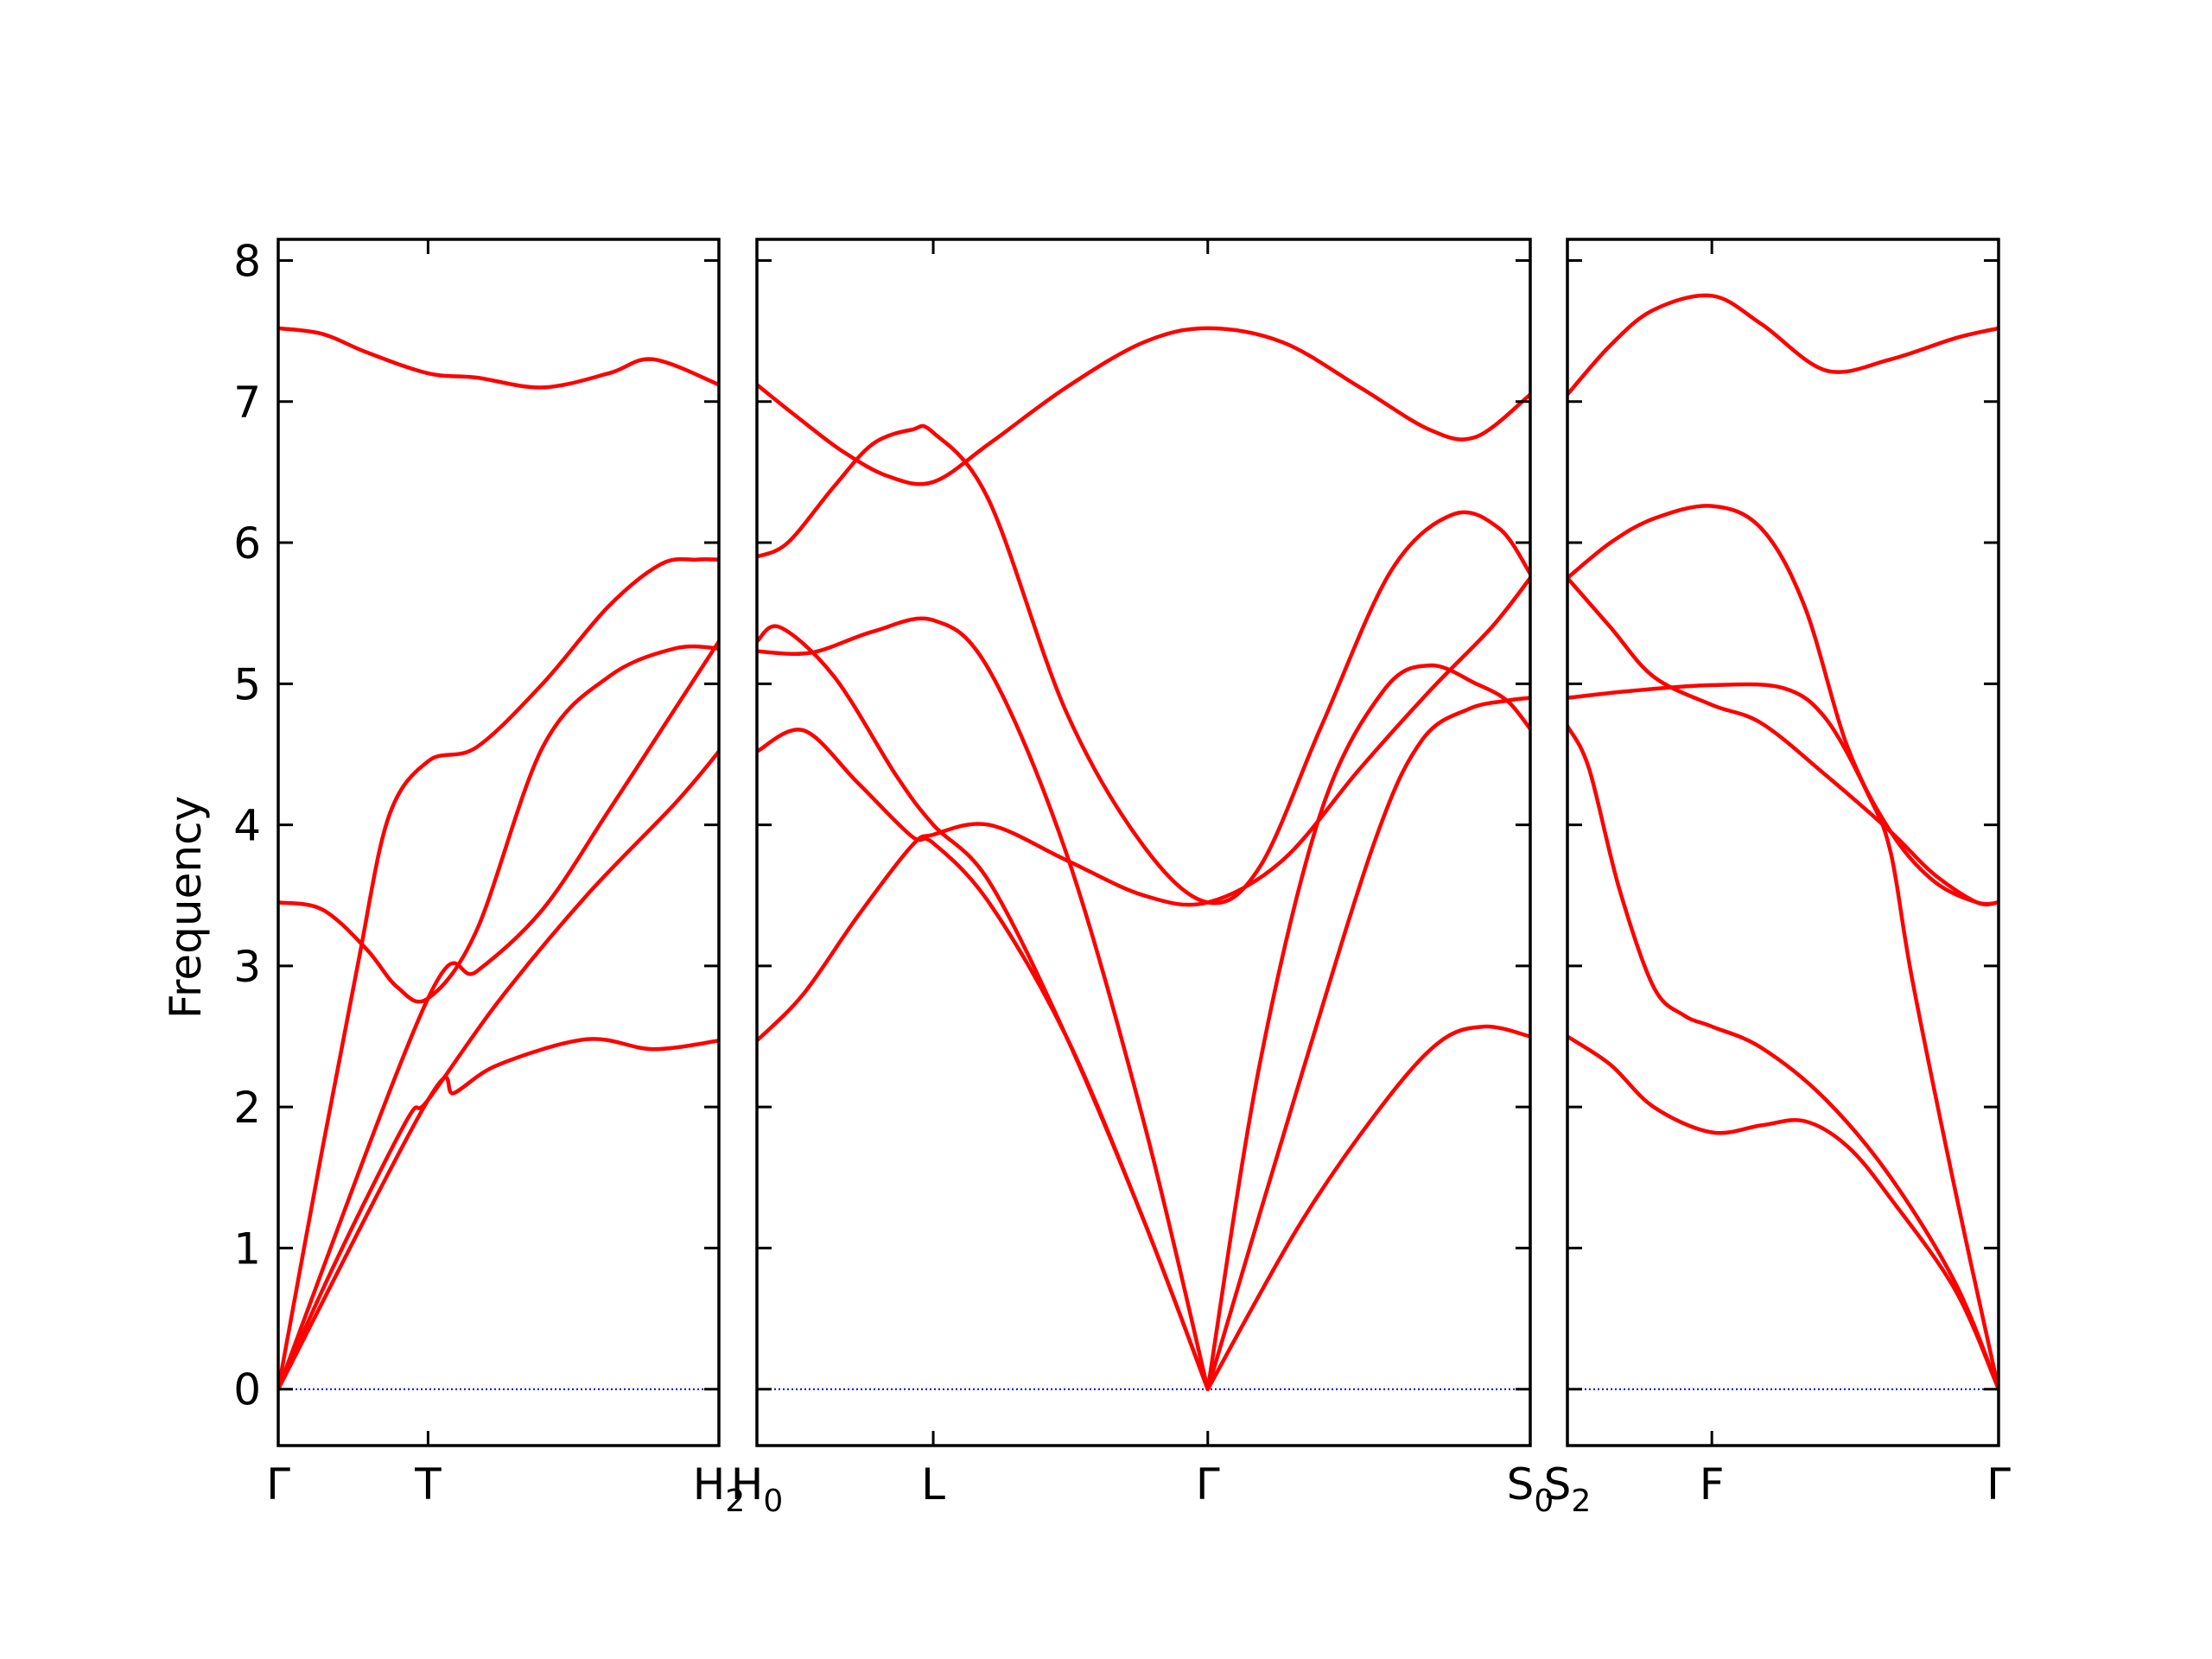 The image size is (2212, 1659). I want to click on y-tick-label: 3, so click(247, 967).